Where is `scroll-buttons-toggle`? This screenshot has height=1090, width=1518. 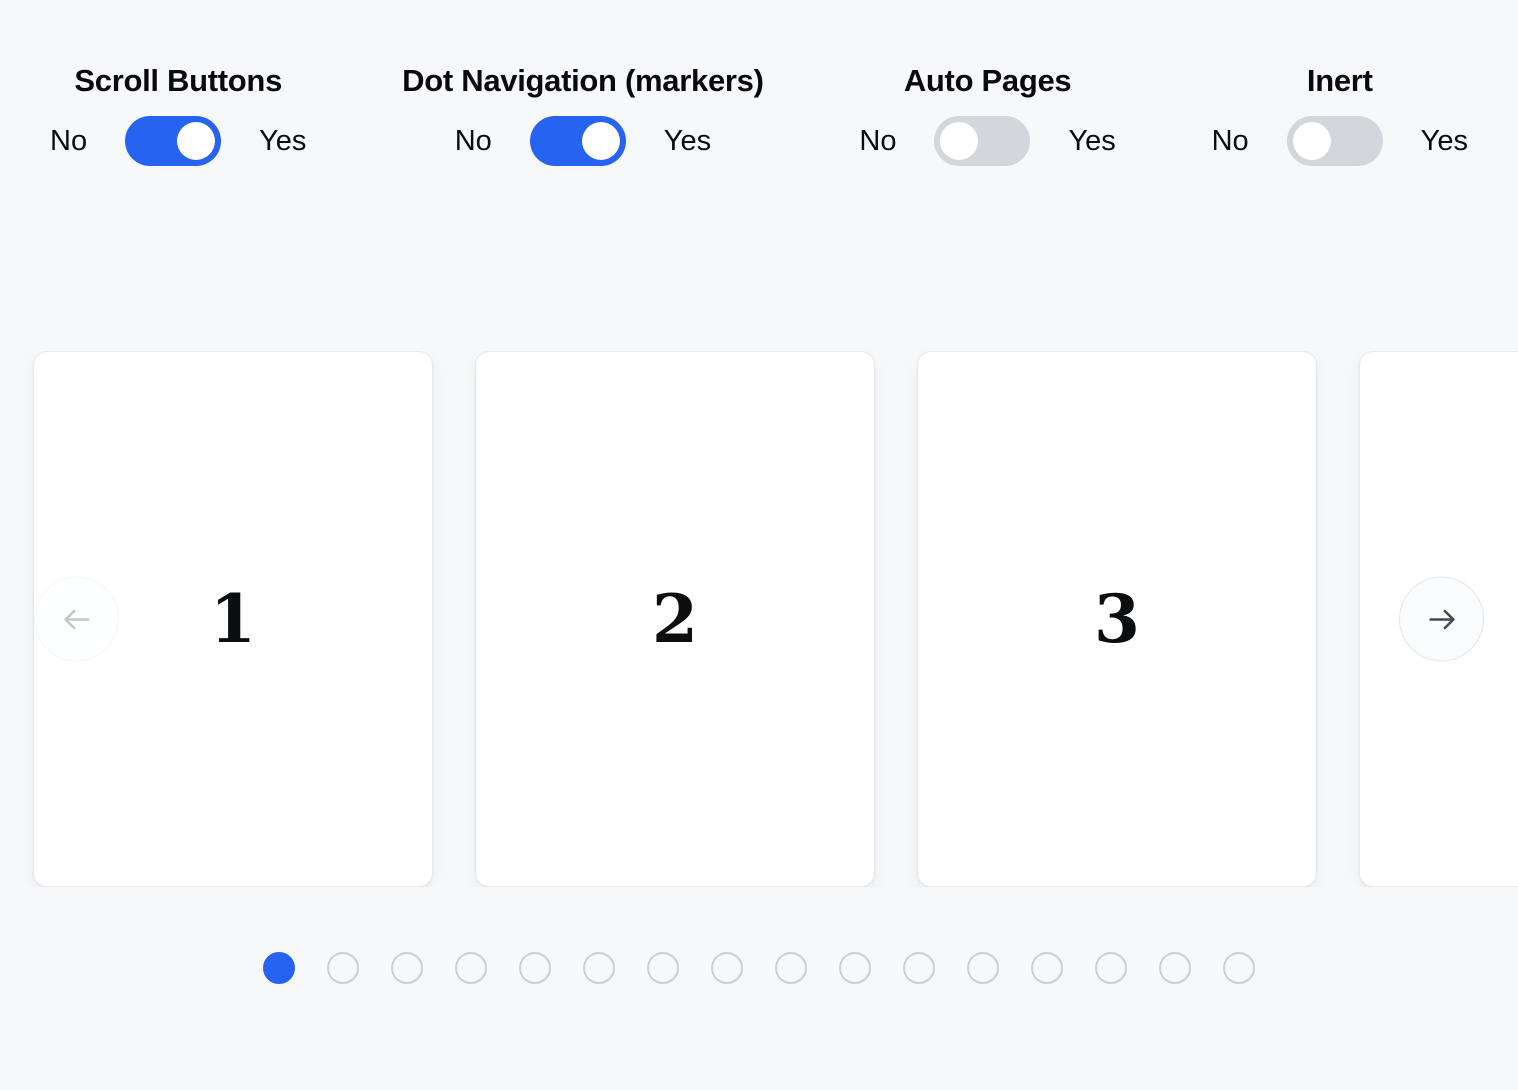
scroll-buttons-toggle is located at coordinates (173, 141).